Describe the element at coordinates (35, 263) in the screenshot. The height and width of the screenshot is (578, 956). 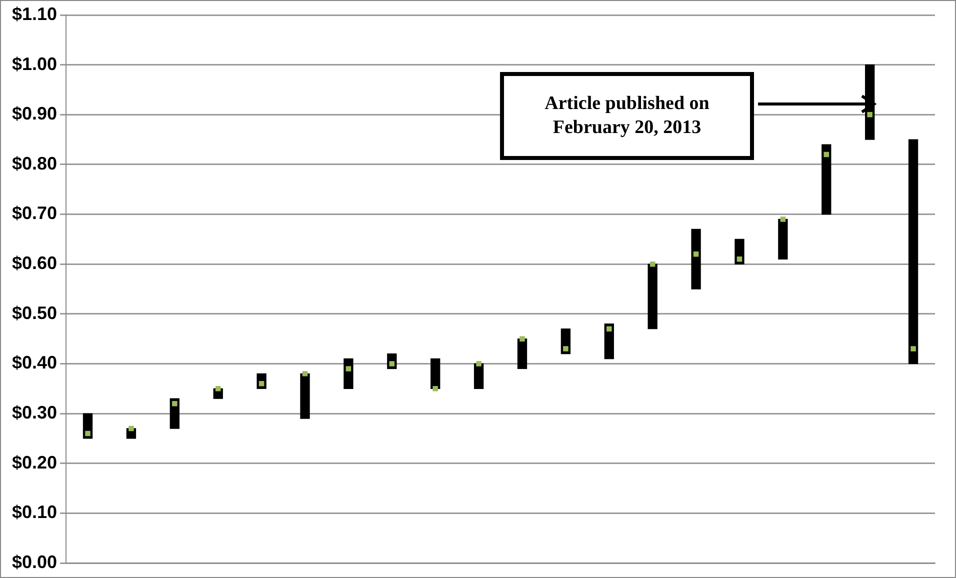
I see `y-tick-label: $0.60` at that location.